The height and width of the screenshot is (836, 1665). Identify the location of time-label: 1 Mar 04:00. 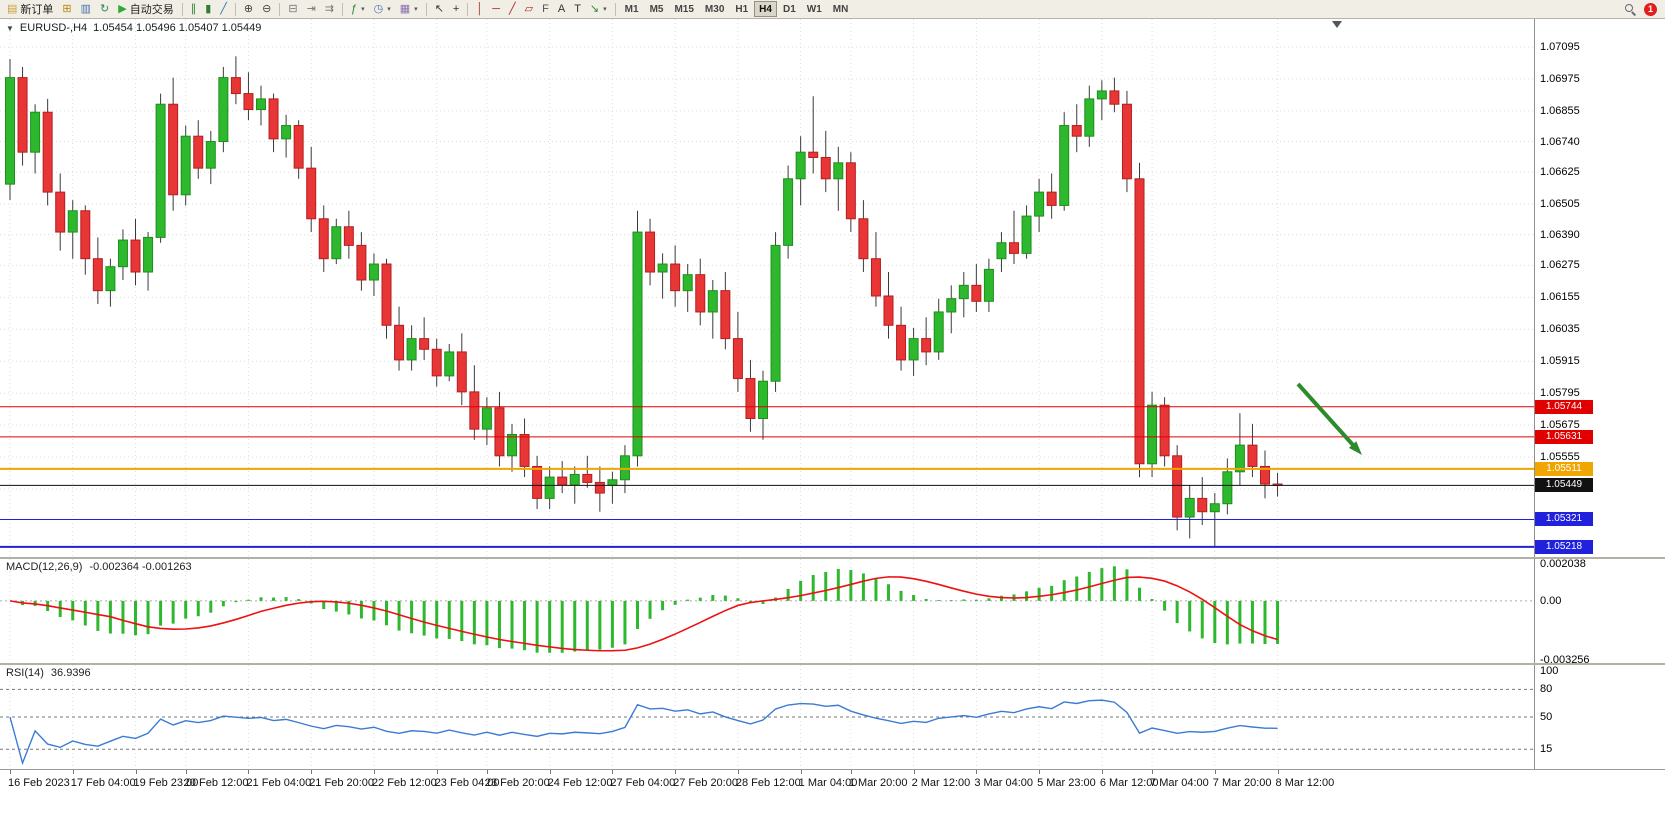
(828, 783).